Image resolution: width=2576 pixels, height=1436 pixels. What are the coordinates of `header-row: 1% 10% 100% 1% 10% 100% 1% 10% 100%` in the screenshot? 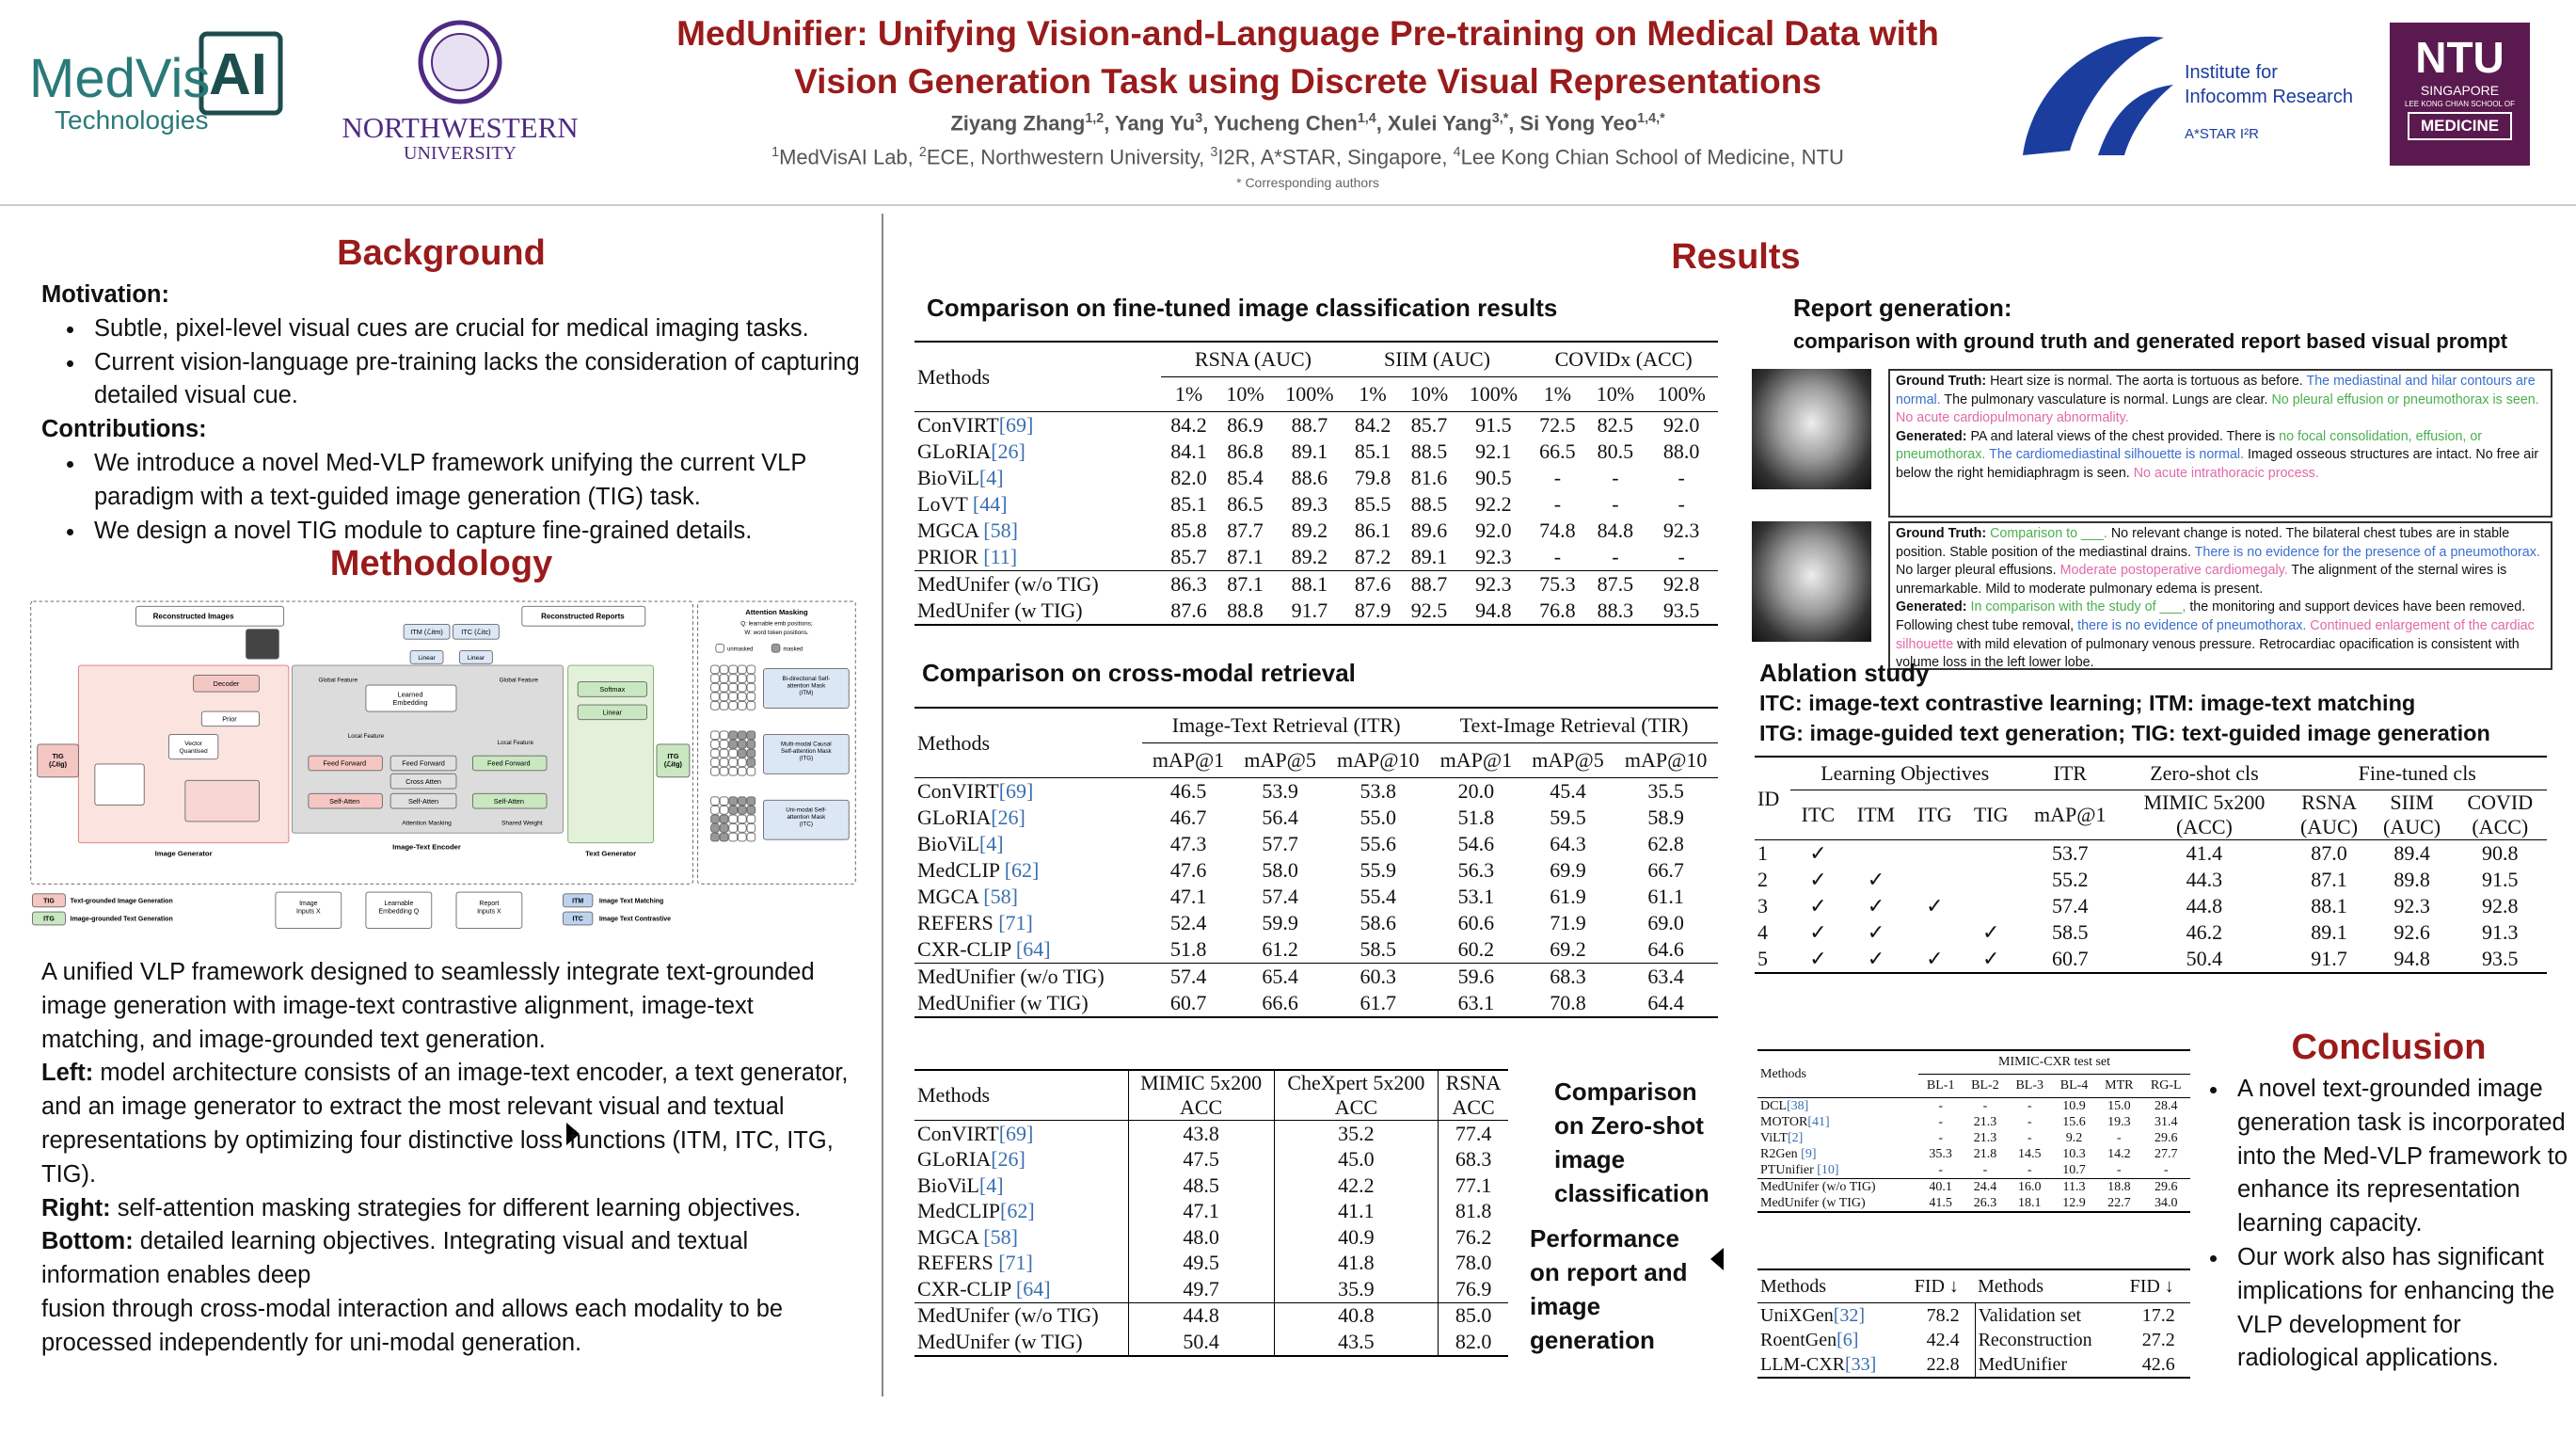 It's located at (1316, 394).